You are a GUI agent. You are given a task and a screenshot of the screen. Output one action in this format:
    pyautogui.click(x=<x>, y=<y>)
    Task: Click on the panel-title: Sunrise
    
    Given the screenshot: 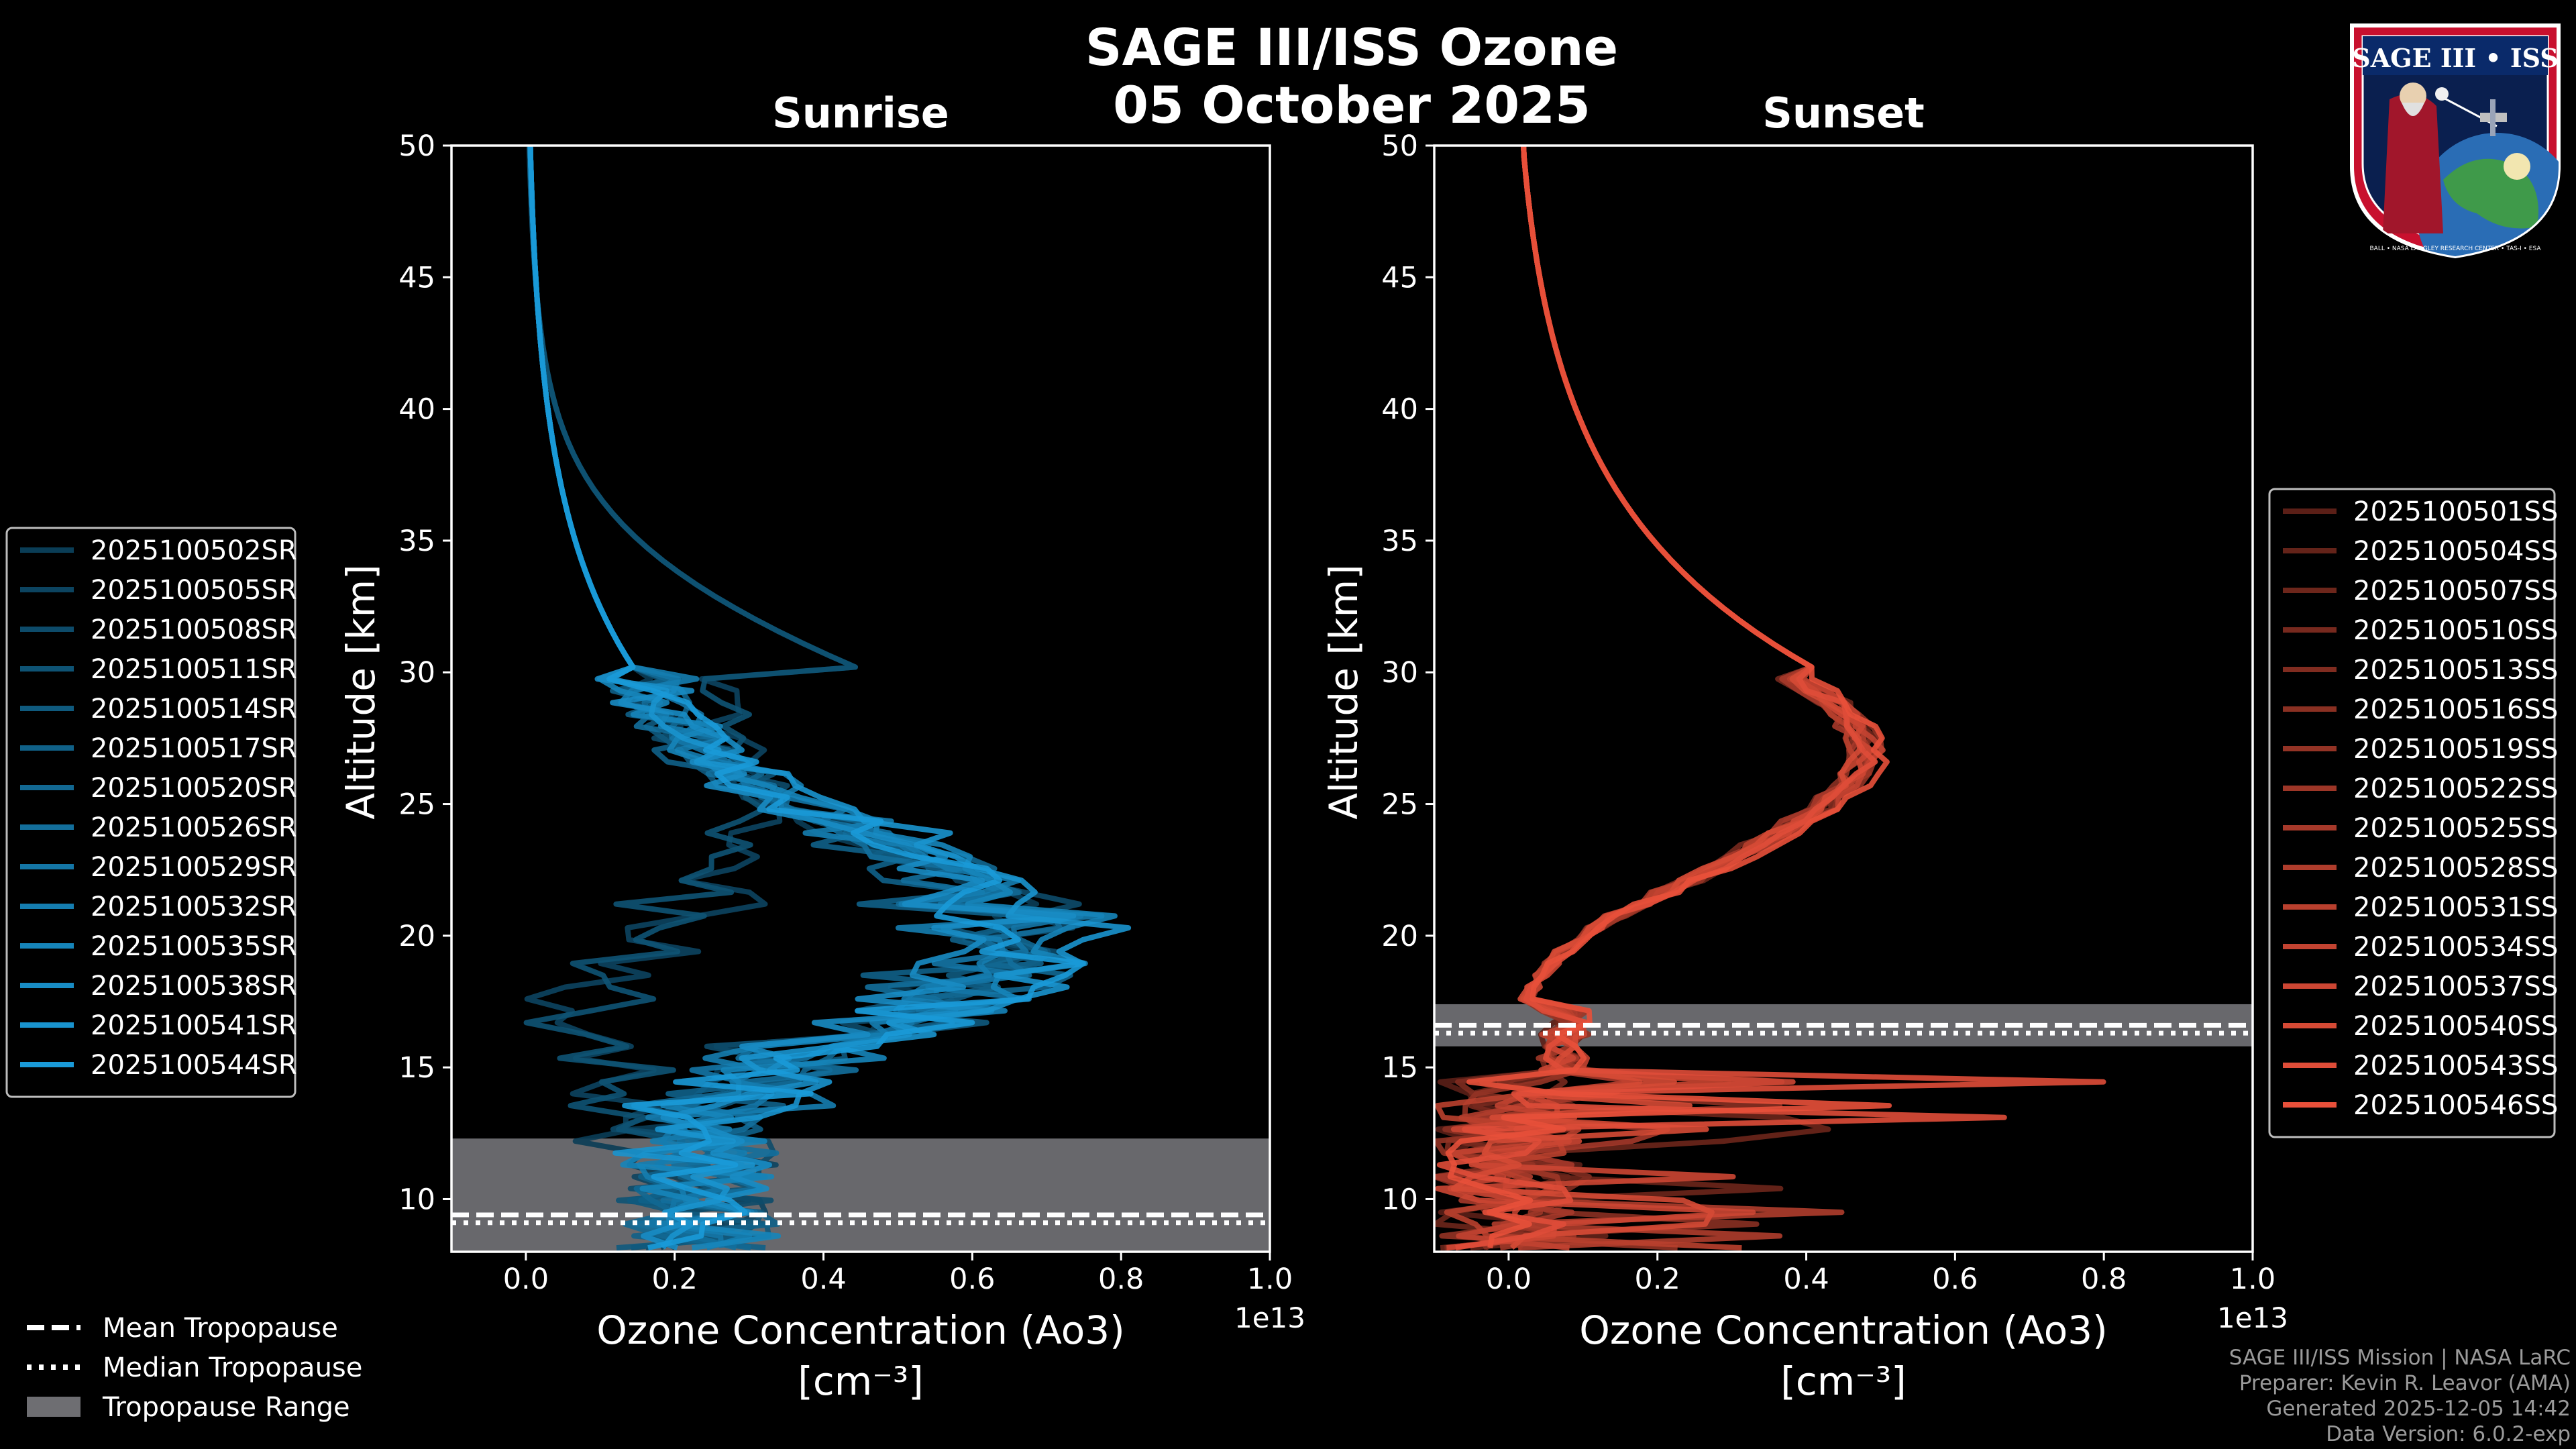 What is the action you would take?
    pyautogui.click(x=860, y=113)
    